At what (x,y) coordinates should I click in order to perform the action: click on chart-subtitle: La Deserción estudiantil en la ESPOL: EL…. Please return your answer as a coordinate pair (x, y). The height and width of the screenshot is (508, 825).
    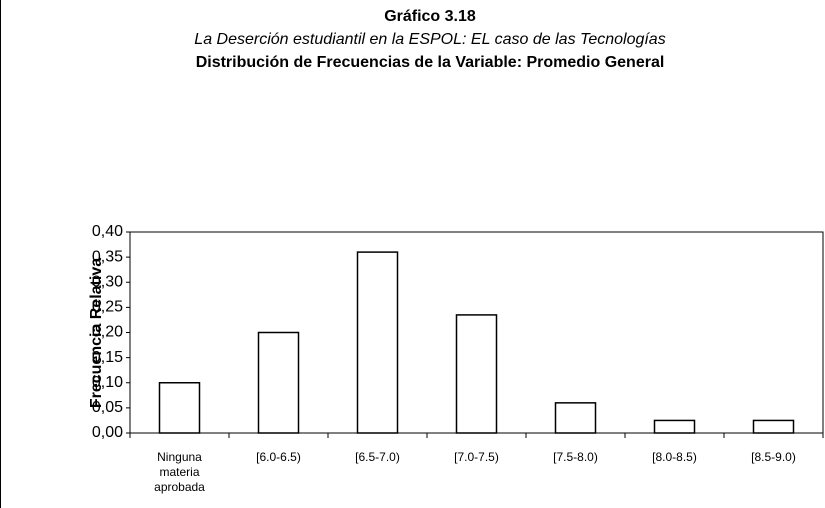
    Looking at the image, I should click on (429, 39).